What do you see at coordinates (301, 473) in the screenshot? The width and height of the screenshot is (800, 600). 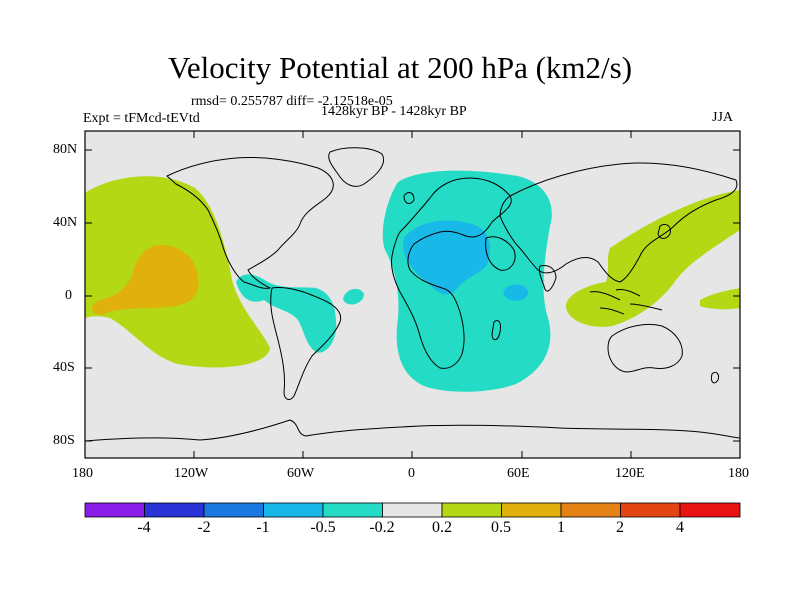 I see `lon-label-60w: 60W` at bounding box center [301, 473].